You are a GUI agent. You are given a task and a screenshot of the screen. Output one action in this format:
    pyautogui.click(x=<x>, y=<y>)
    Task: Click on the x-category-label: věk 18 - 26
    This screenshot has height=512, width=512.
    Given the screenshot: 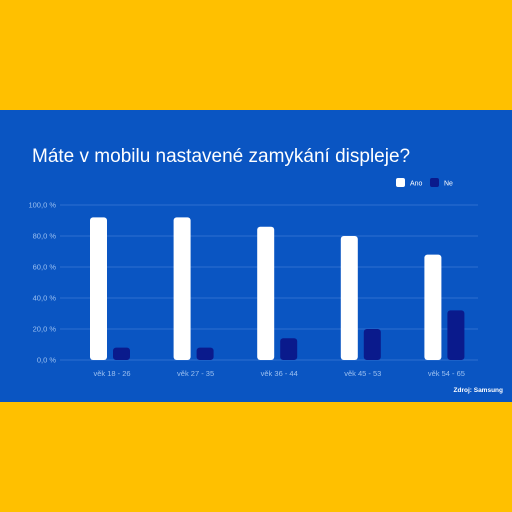 What is the action you would take?
    pyautogui.click(x=111, y=373)
    